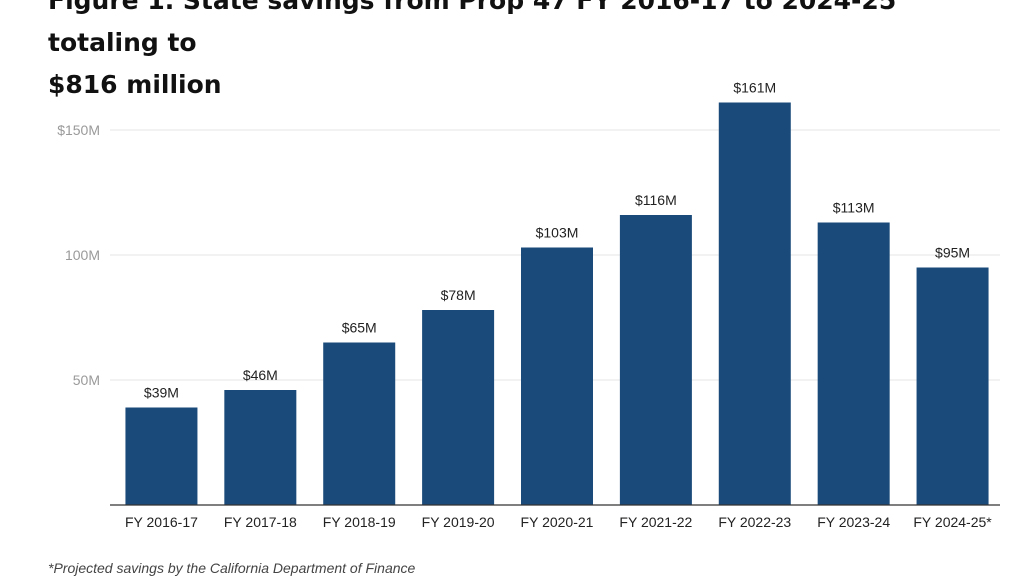 Image resolution: width=1014 pixels, height=576 pixels. I want to click on data-label: $39M, so click(161, 393).